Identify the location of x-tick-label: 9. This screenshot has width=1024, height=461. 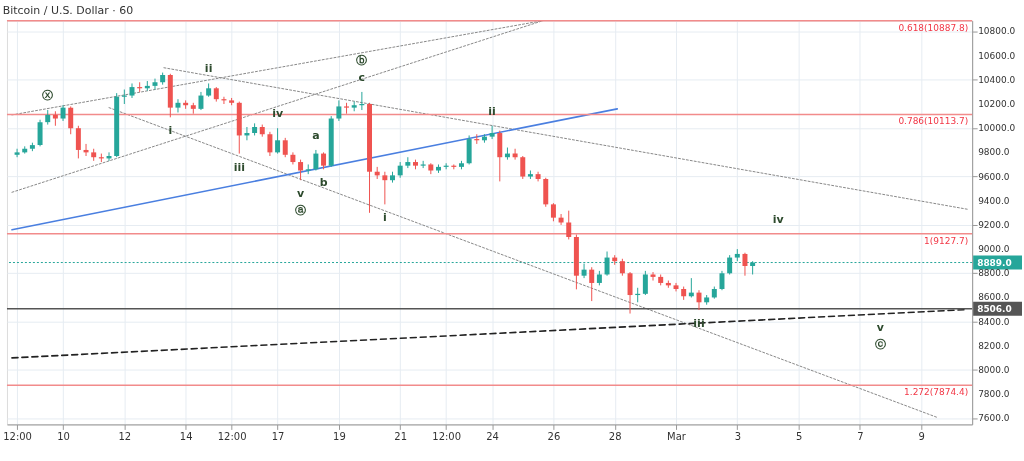
(921, 436).